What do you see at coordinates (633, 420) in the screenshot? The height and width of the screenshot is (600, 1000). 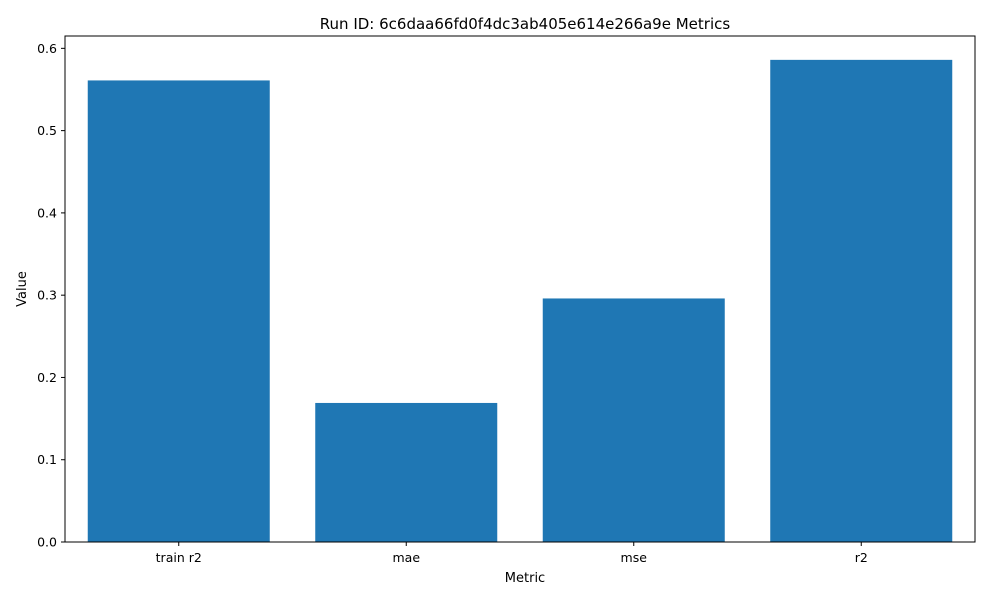 I see `bar-mse` at bounding box center [633, 420].